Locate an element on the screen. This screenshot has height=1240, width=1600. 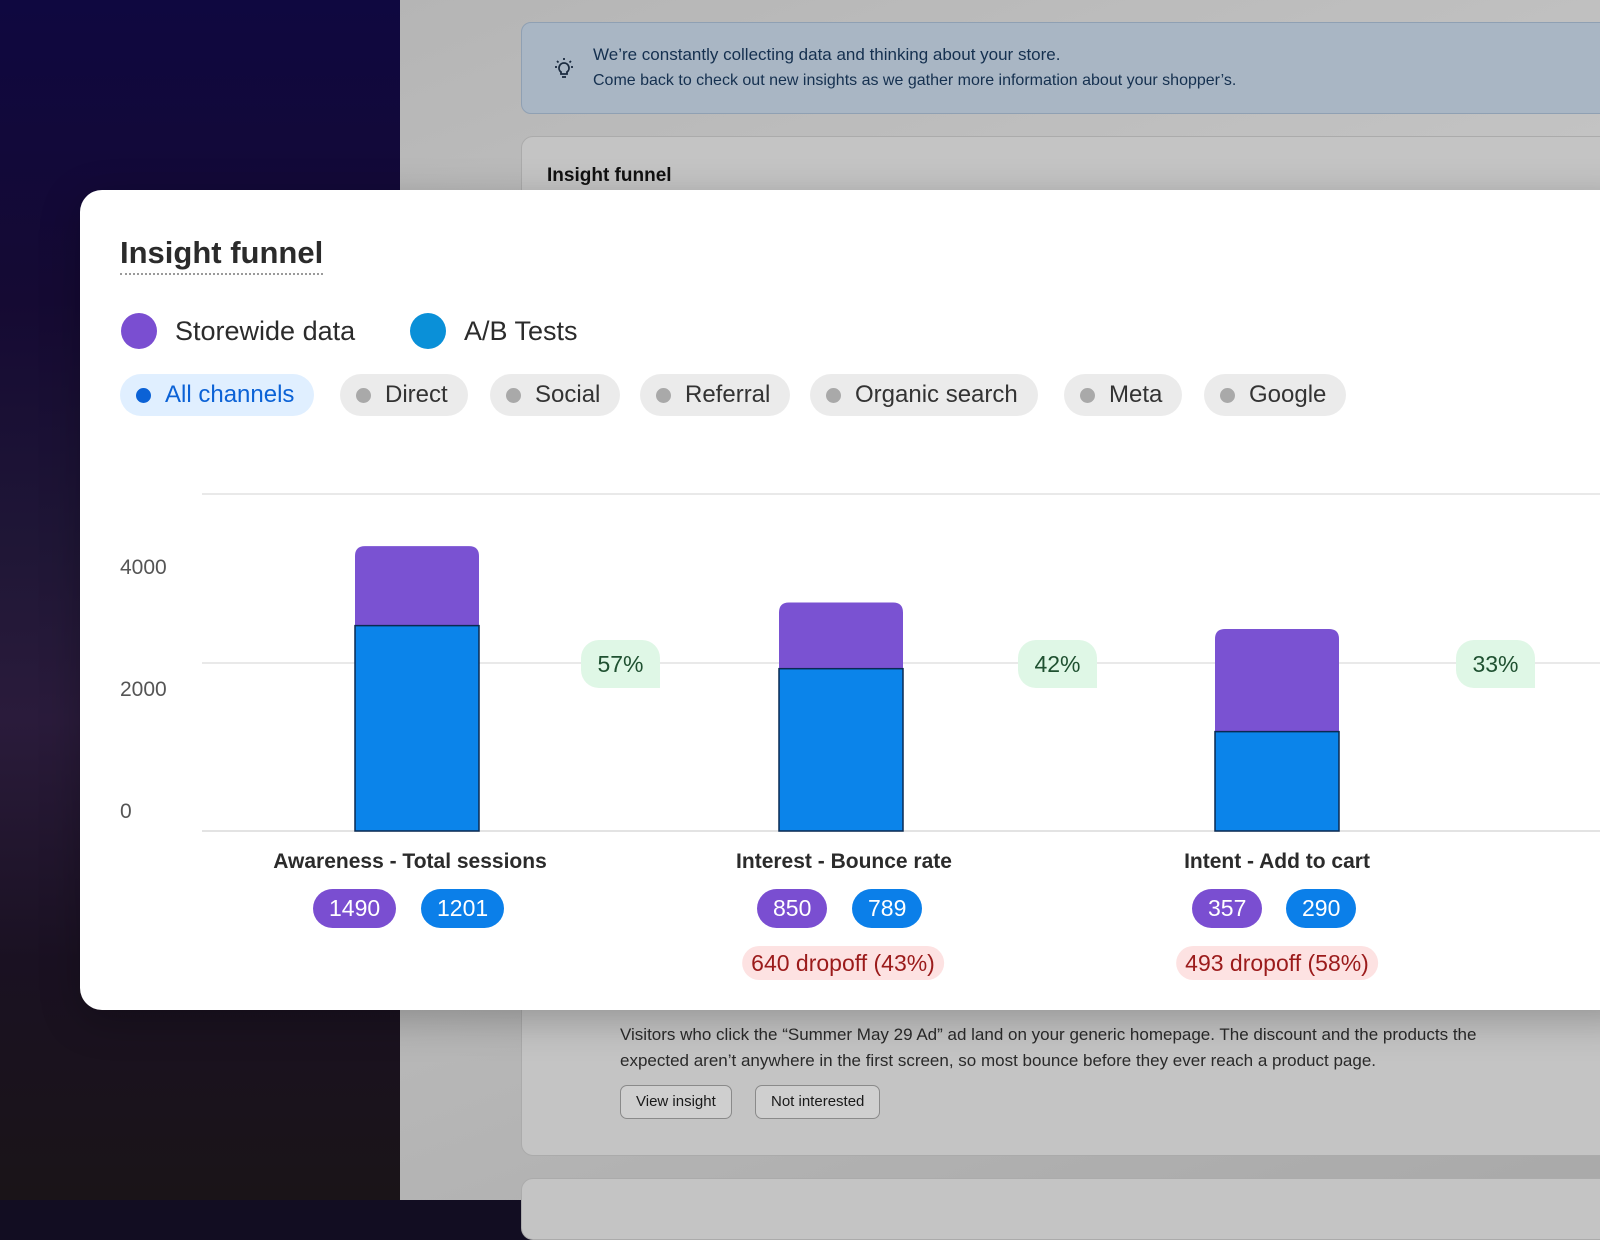
not-interested-button: Not interested is located at coordinates (818, 1102).